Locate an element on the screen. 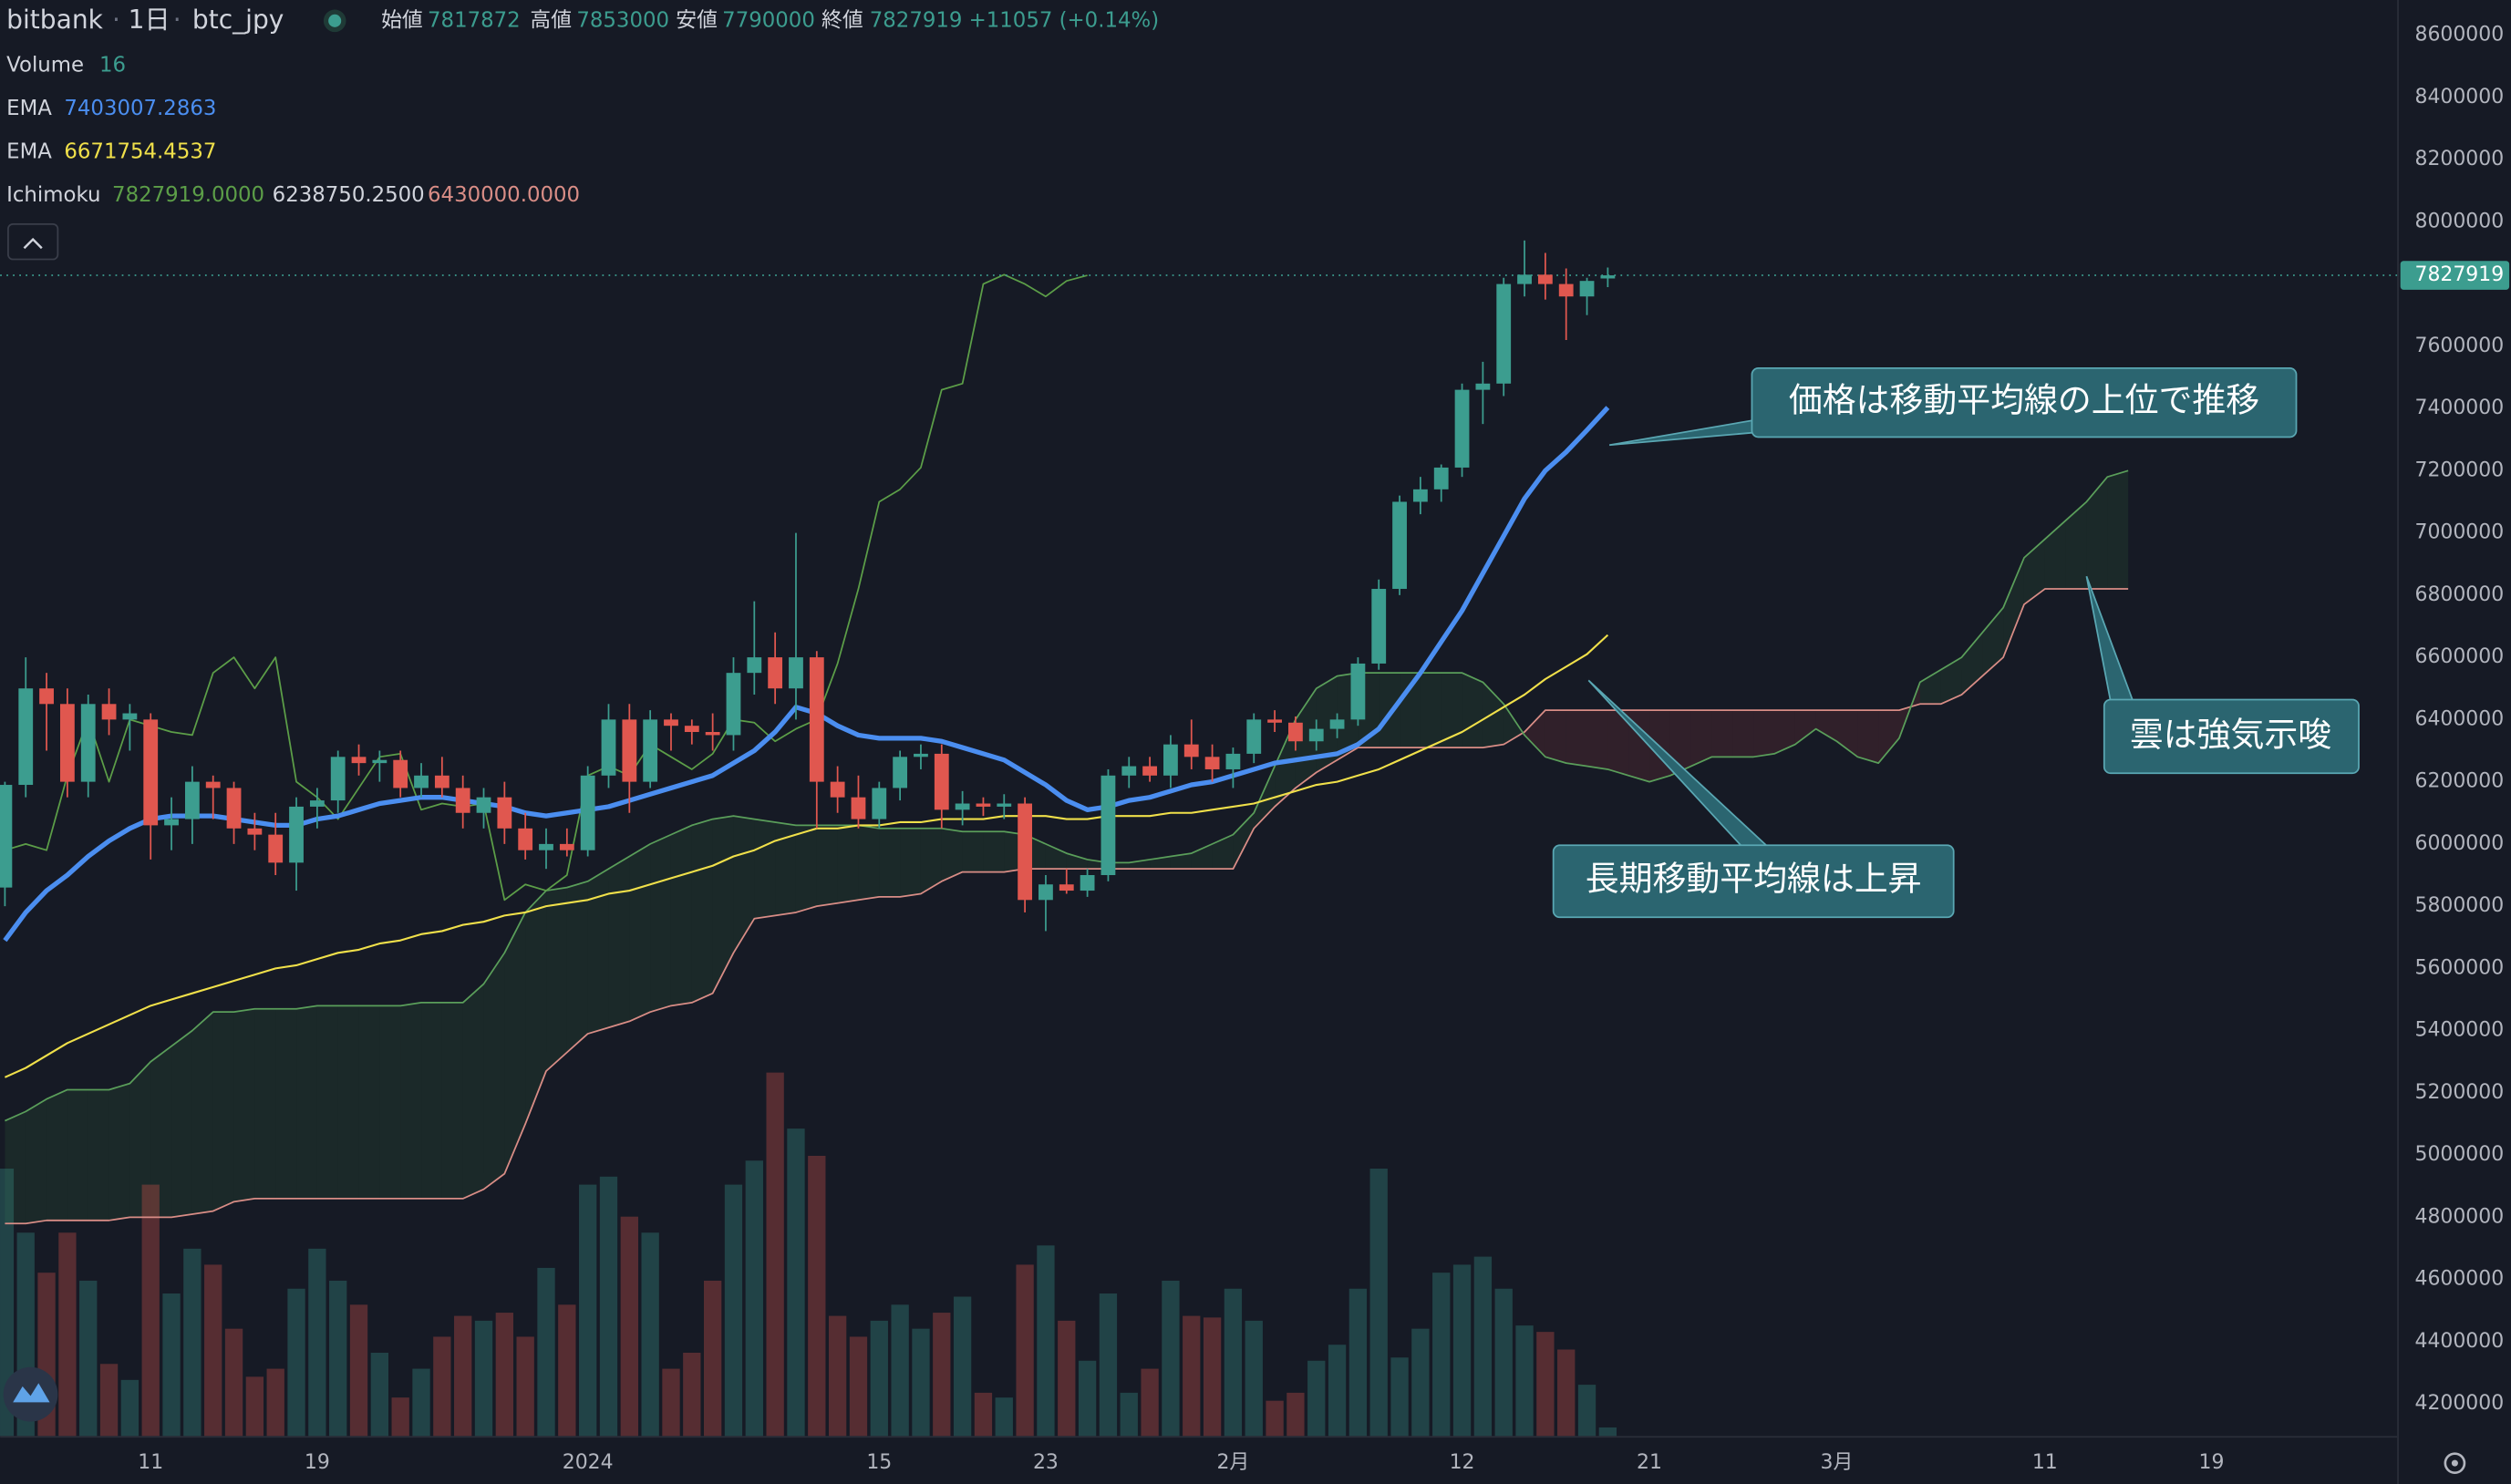  low-label: 安値 is located at coordinates (697, 20).